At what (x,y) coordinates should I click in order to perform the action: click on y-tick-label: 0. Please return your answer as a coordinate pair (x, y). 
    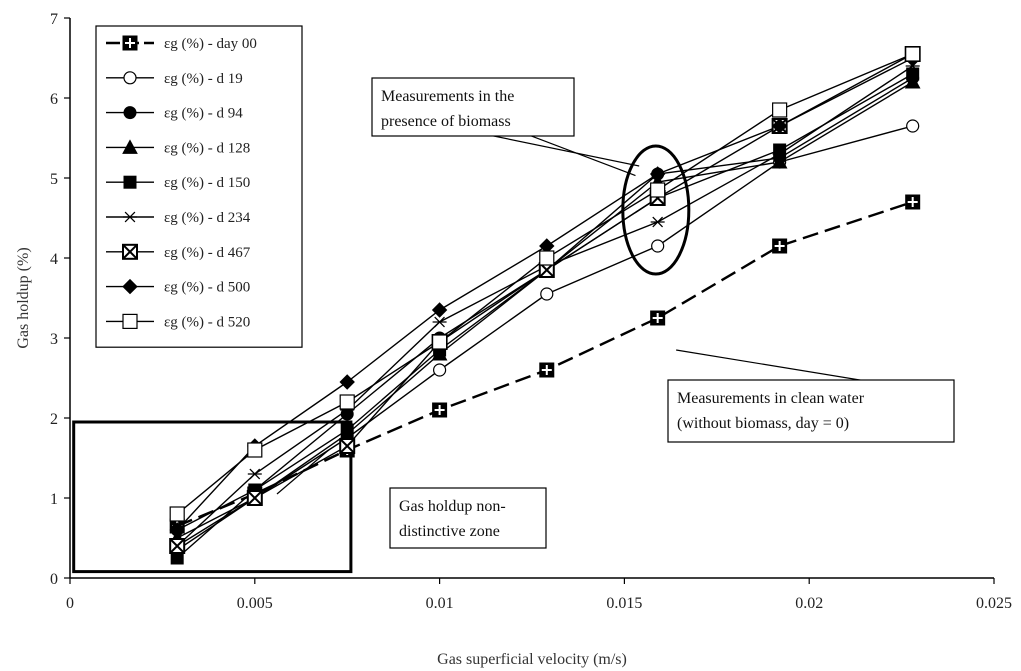
    Looking at the image, I should click on (54, 579).